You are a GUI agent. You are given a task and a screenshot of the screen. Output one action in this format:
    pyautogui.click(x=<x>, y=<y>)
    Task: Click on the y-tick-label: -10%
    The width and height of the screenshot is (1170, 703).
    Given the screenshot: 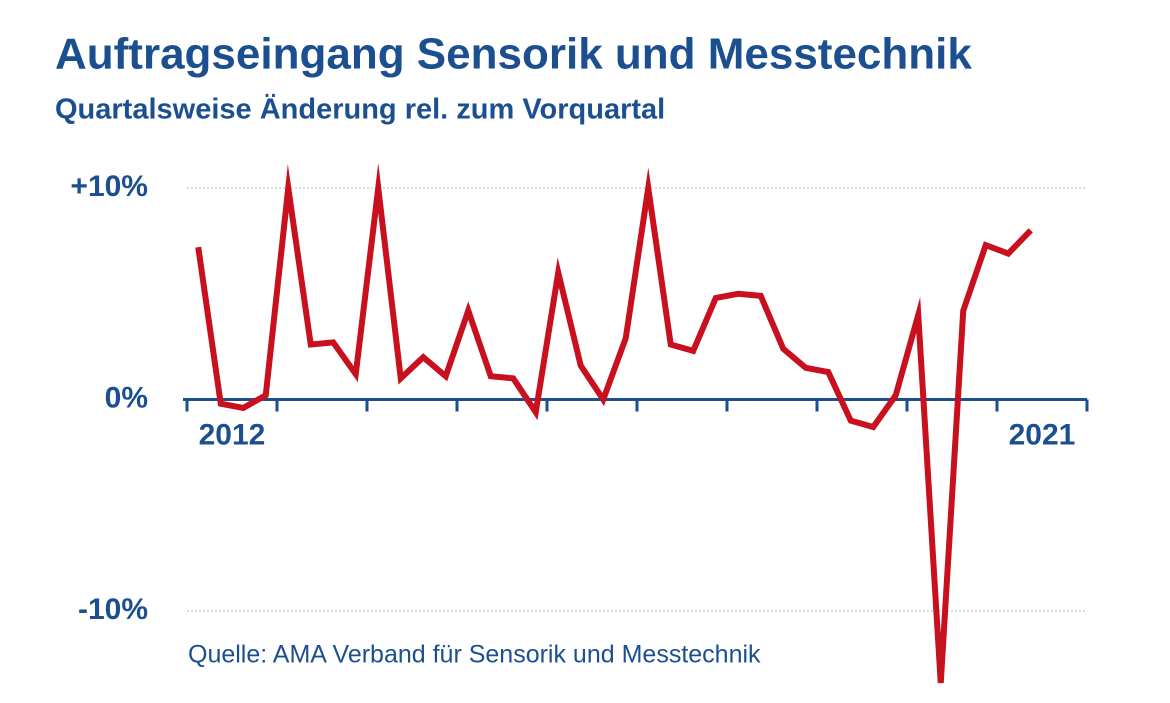 What is the action you would take?
    pyautogui.click(x=113, y=609)
    